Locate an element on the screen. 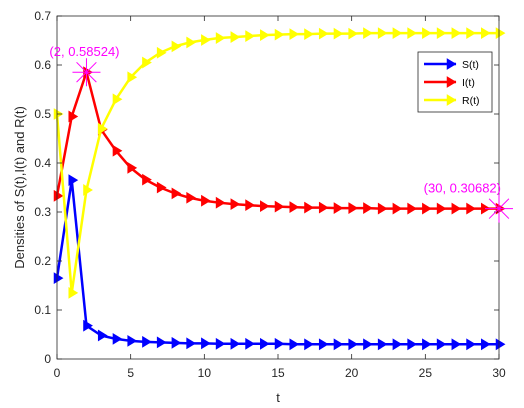 Image resolution: width=524 pixels, height=408 pixels. x-tick-label: 30 is located at coordinates (499, 373).